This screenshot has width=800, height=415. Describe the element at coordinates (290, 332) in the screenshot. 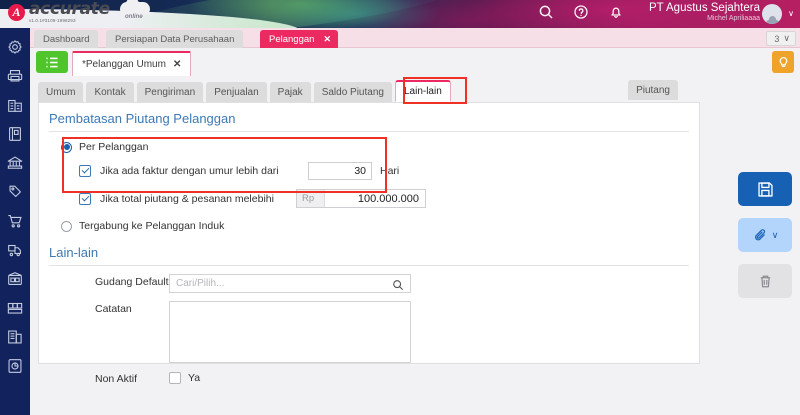

I see `catatan-textarea` at that location.